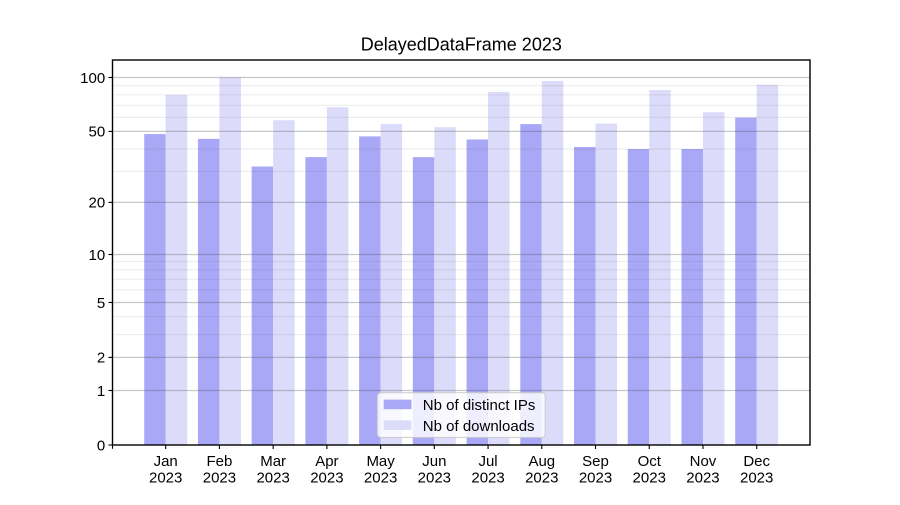  Describe the element at coordinates (326, 461) in the screenshot. I see `svg-text: Apr` at that location.